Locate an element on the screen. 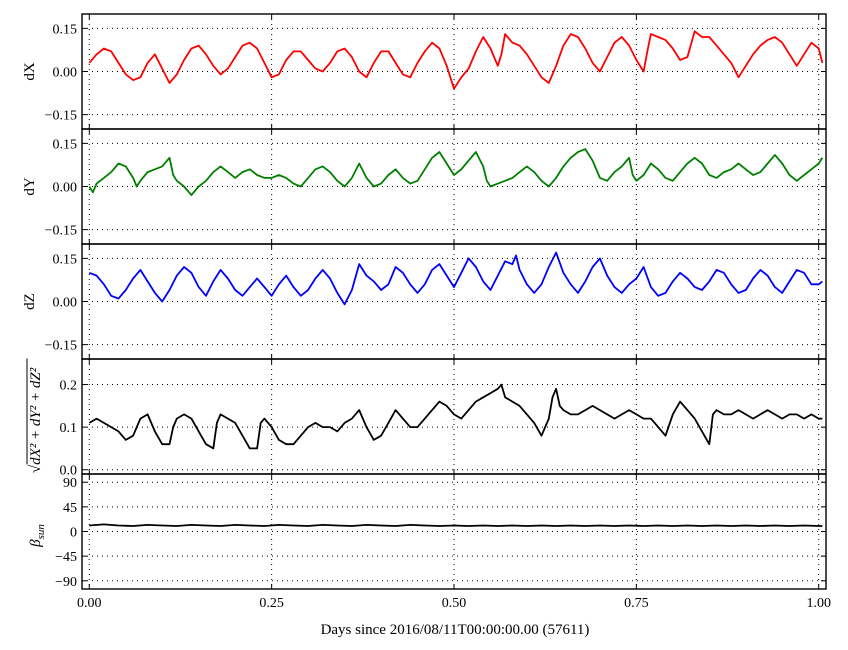 This screenshot has height=650, width=848. series-line-dz is located at coordinates (455, 278).